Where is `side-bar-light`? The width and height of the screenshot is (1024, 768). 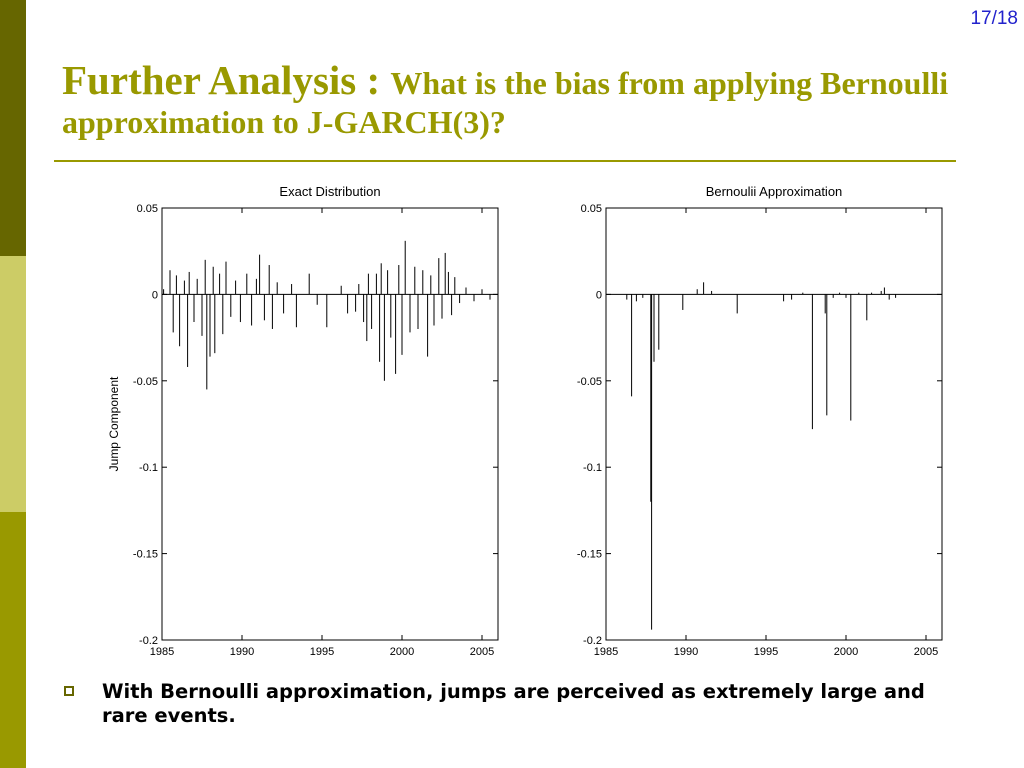 side-bar-light is located at coordinates (13, 384).